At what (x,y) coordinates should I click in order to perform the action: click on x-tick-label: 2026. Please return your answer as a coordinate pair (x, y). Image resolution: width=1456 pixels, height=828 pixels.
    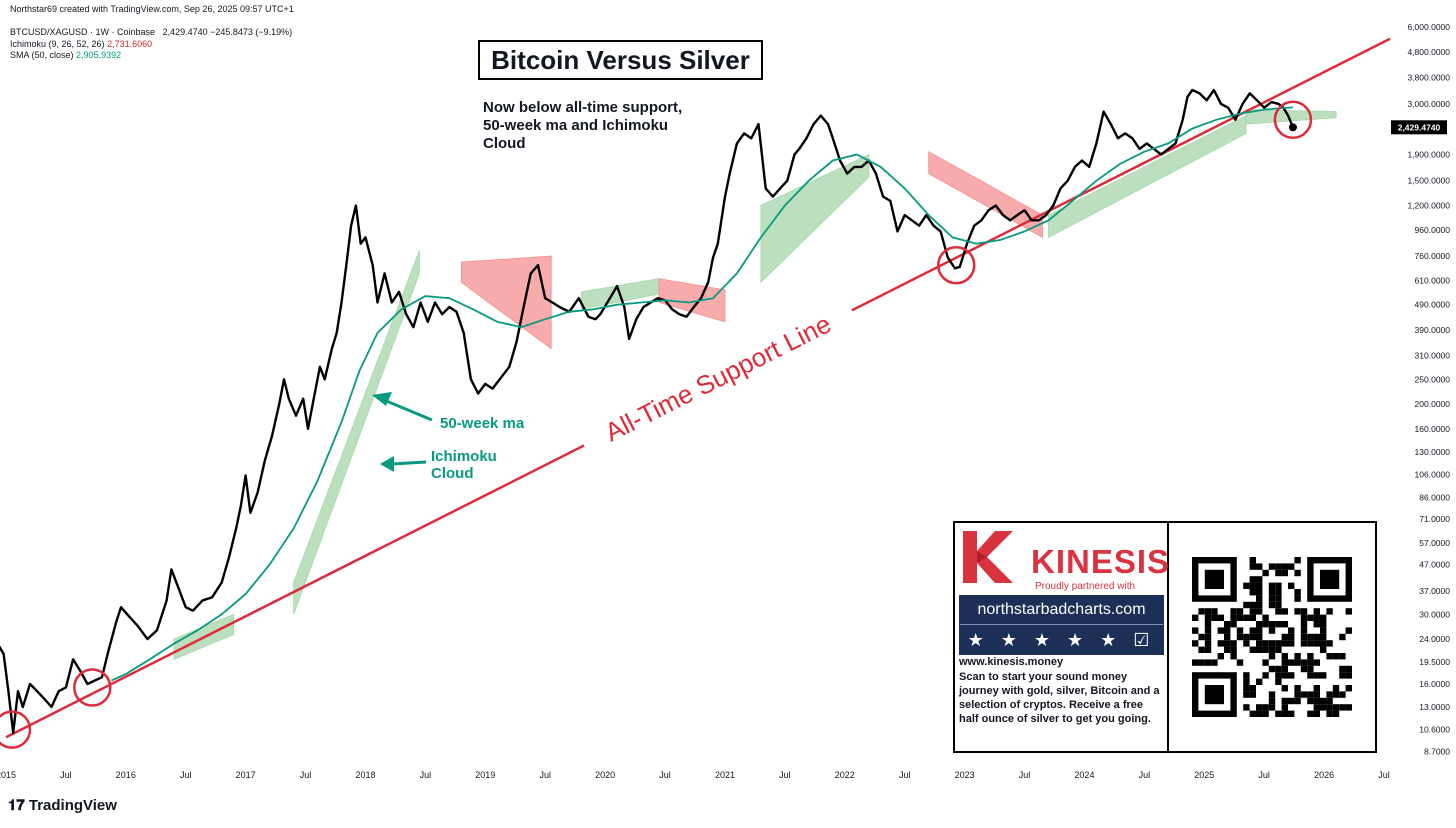
    Looking at the image, I should click on (1324, 775).